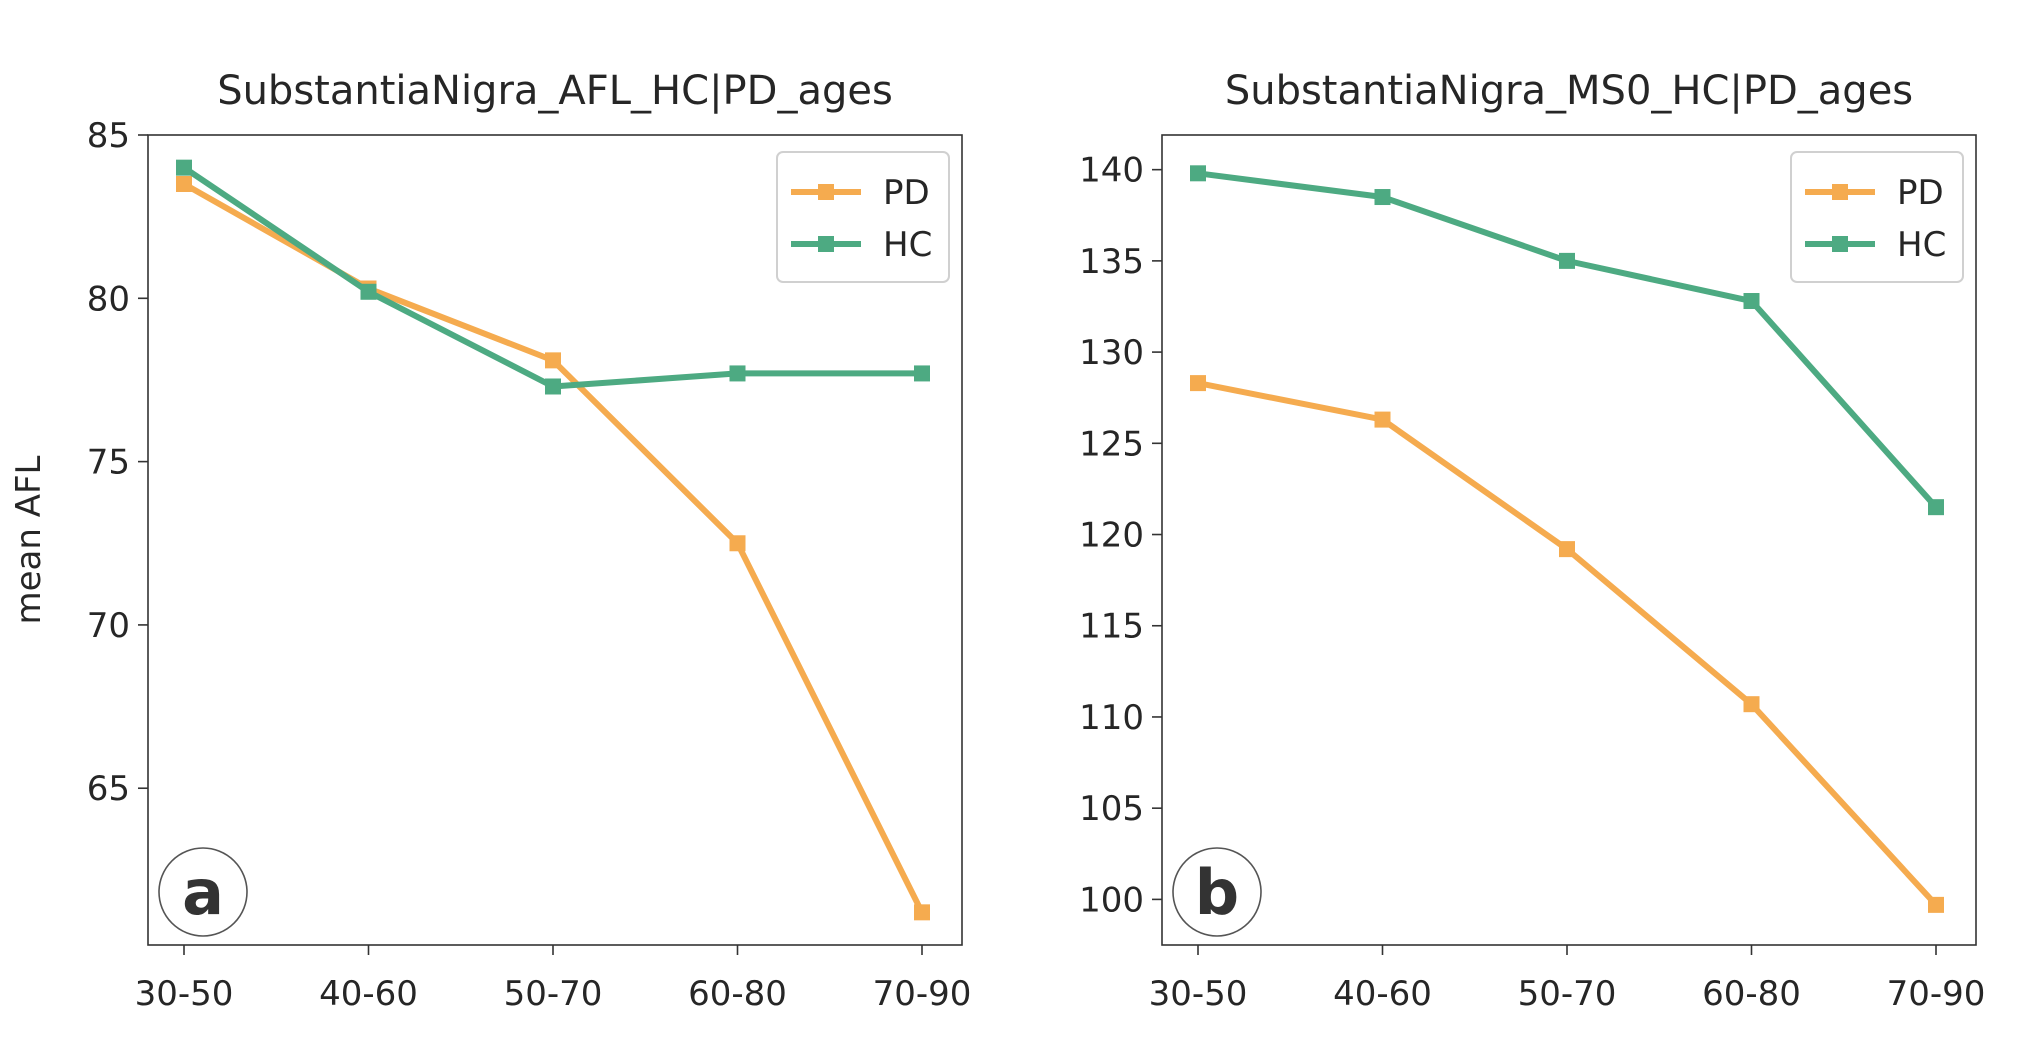 The image size is (2018, 1038). What do you see at coordinates (1111, 353) in the screenshot?
I see `y-tick-label: 130` at bounding box center [1111, 353].